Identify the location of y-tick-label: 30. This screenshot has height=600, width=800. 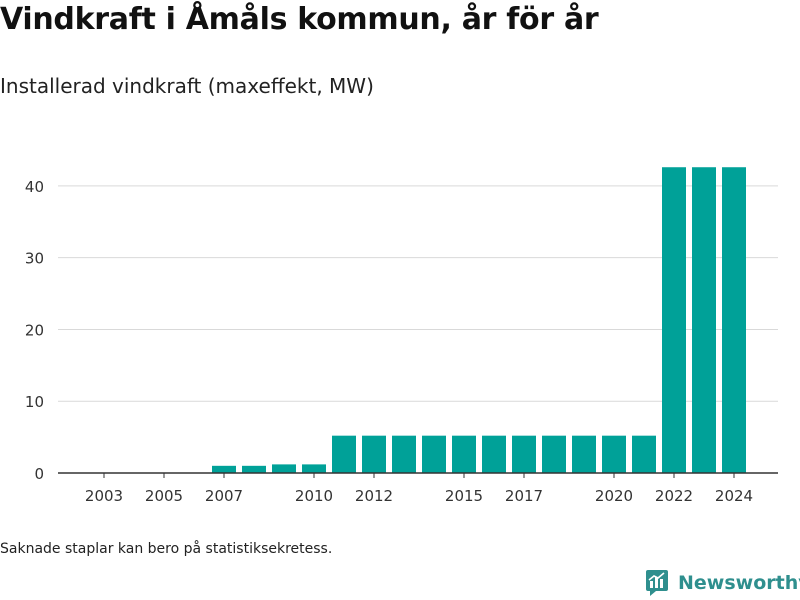
(34, 259).